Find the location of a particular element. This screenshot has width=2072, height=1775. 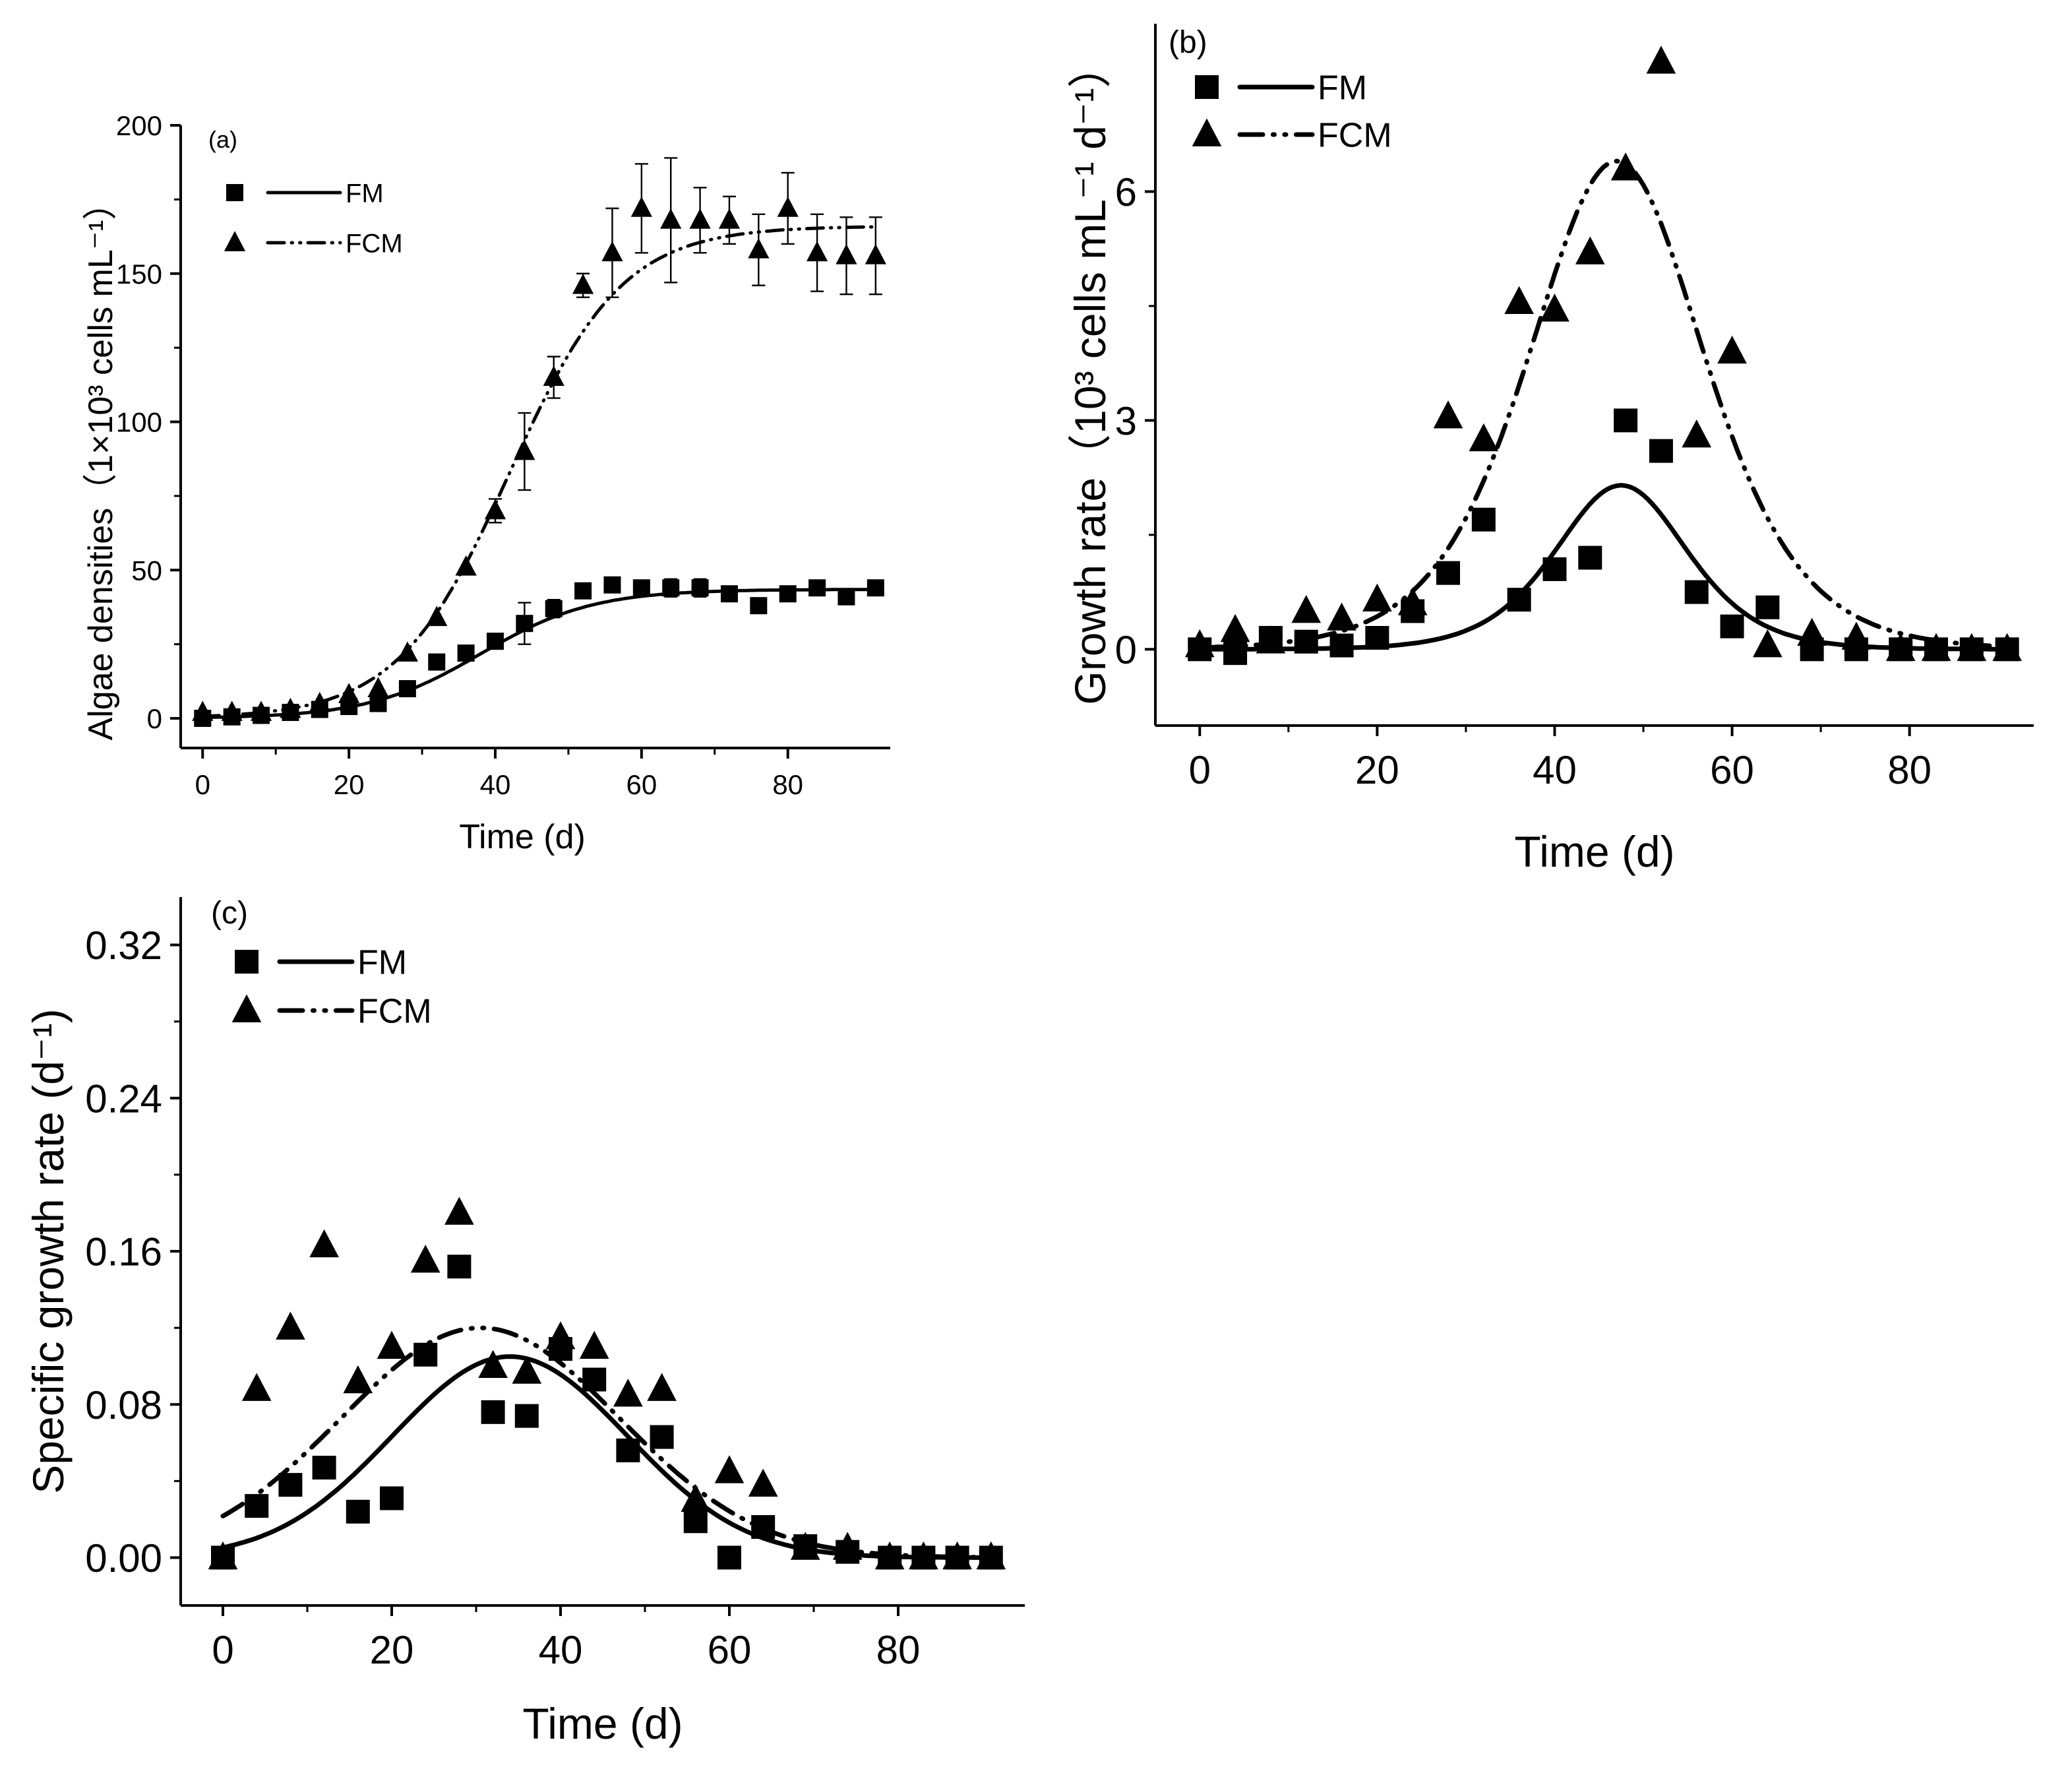

y-tick-label: 0.16 is located at coordinates (123, 1252).